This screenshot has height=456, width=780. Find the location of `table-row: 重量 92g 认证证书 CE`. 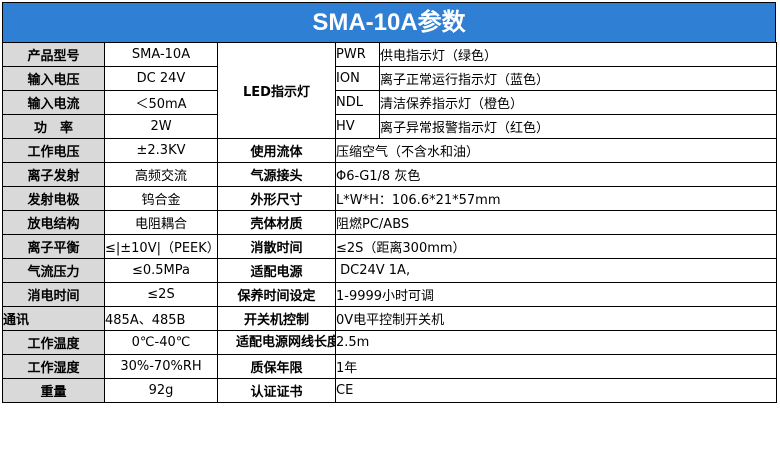

table-row: 重量 92g 认证证书 CE is located at coordinates (389, 390).